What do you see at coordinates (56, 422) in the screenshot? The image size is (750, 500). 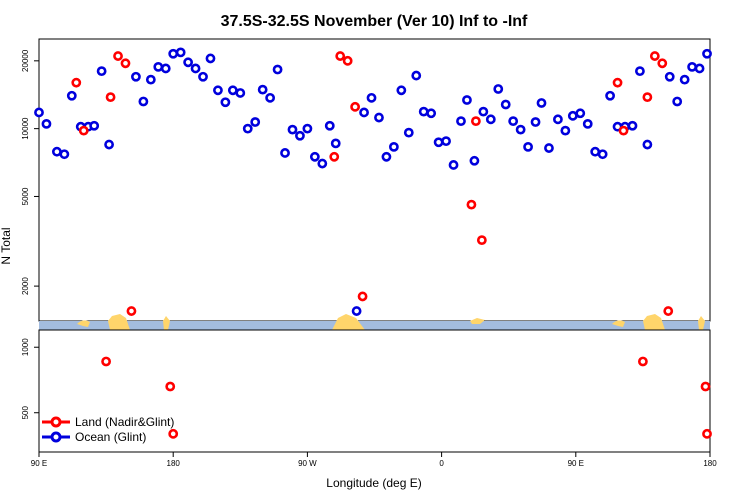 I see `legend-land-marker` at bounding box center [56, 422].